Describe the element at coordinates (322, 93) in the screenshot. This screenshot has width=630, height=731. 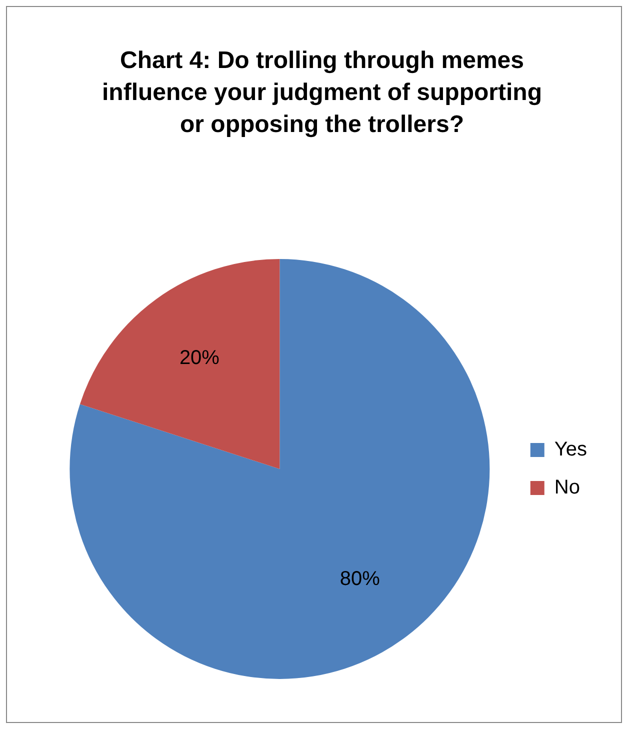
I see `chart-title: Chart 4: Do trolling through memes influence your judgment of supporting or opposing the trollers?` at that location.